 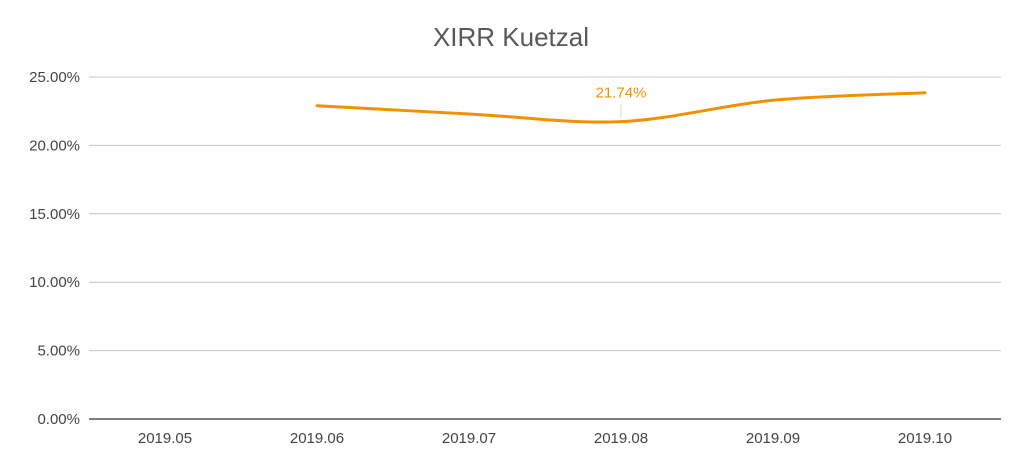 What do you see at coordinates (54, 248) in the screenshot?
I see `y-axis-tick-labels: 0.00% 5.00% 10.00% 15.00% 20.00% 25.00%` at bounding box center [54, 248].